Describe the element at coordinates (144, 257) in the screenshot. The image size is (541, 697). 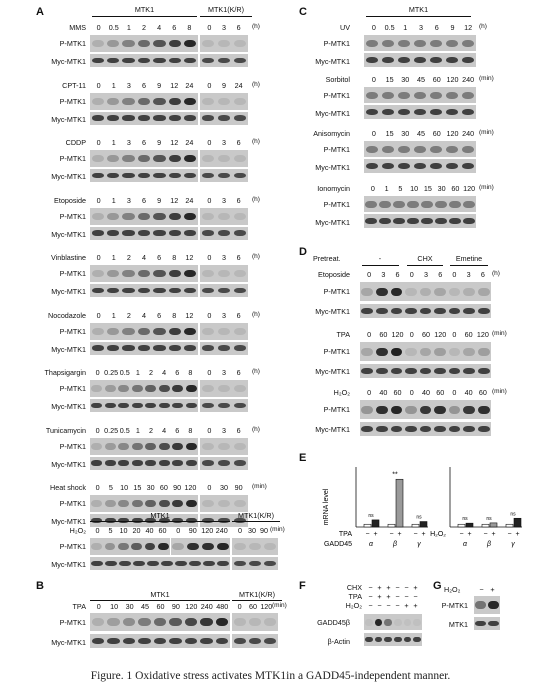
I see `time-ticks: 0 1 2 4 6 8 12` at that location.